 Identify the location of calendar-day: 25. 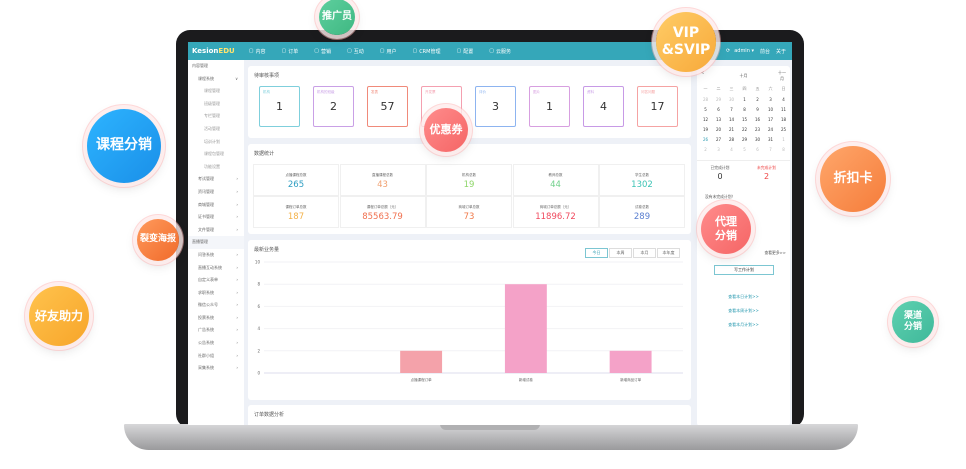
(783, 129).